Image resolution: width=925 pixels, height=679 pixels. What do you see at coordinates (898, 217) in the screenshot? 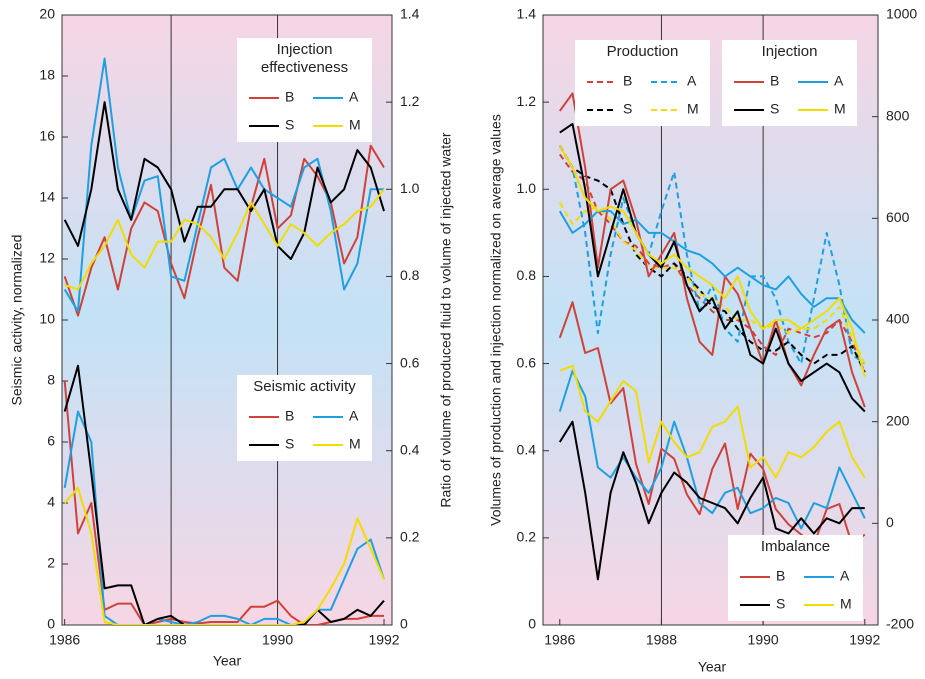
I see `y2-tick-label: 600` at bounding box center [898, 217].